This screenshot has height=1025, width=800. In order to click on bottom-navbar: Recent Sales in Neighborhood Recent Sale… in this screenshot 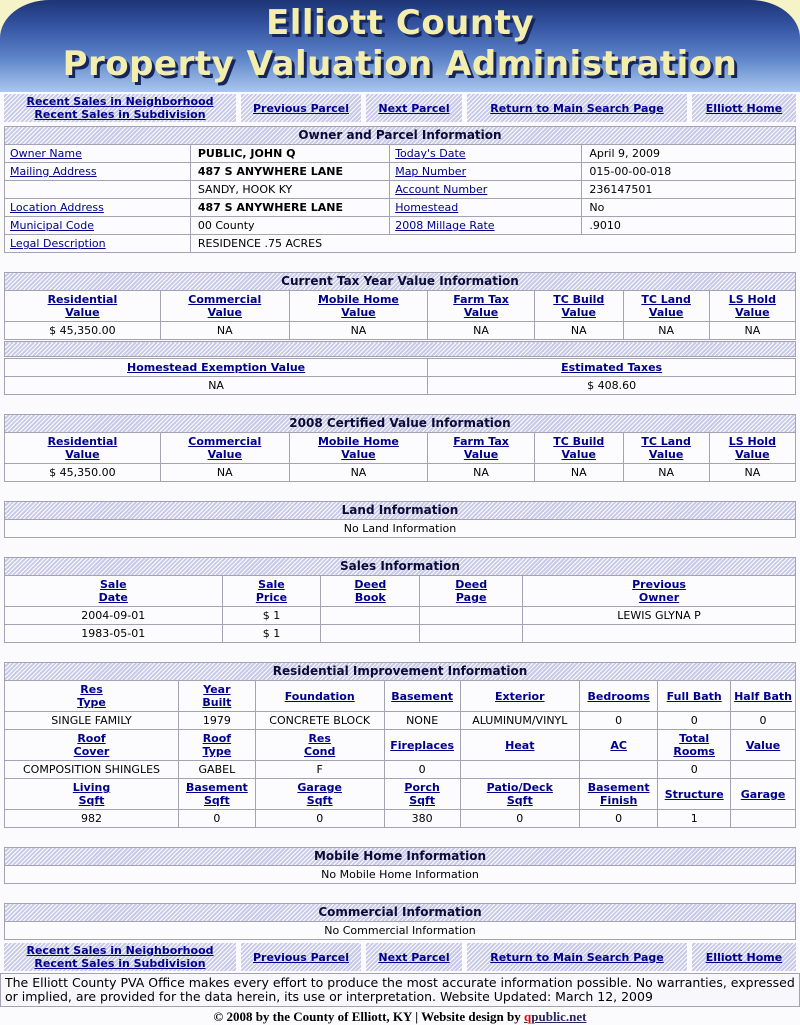, I will do `click(400, 956)`.